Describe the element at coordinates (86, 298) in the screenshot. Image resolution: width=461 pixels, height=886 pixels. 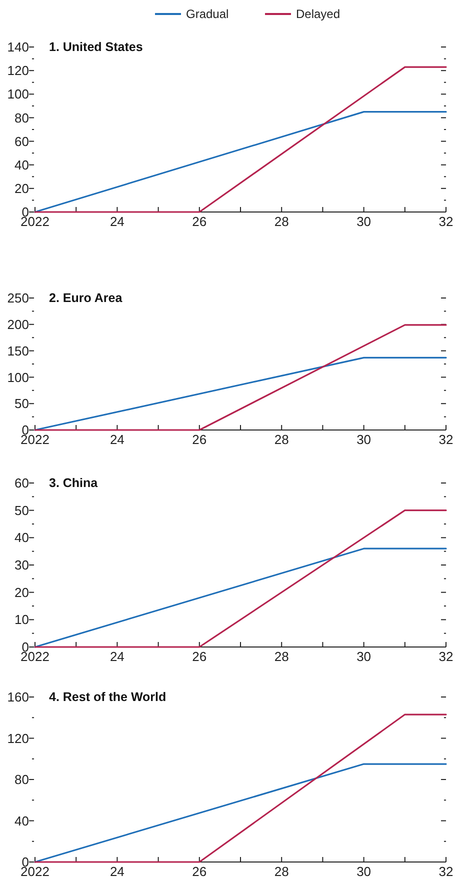
I see `chart-title: 2. Euro Area` at that location.